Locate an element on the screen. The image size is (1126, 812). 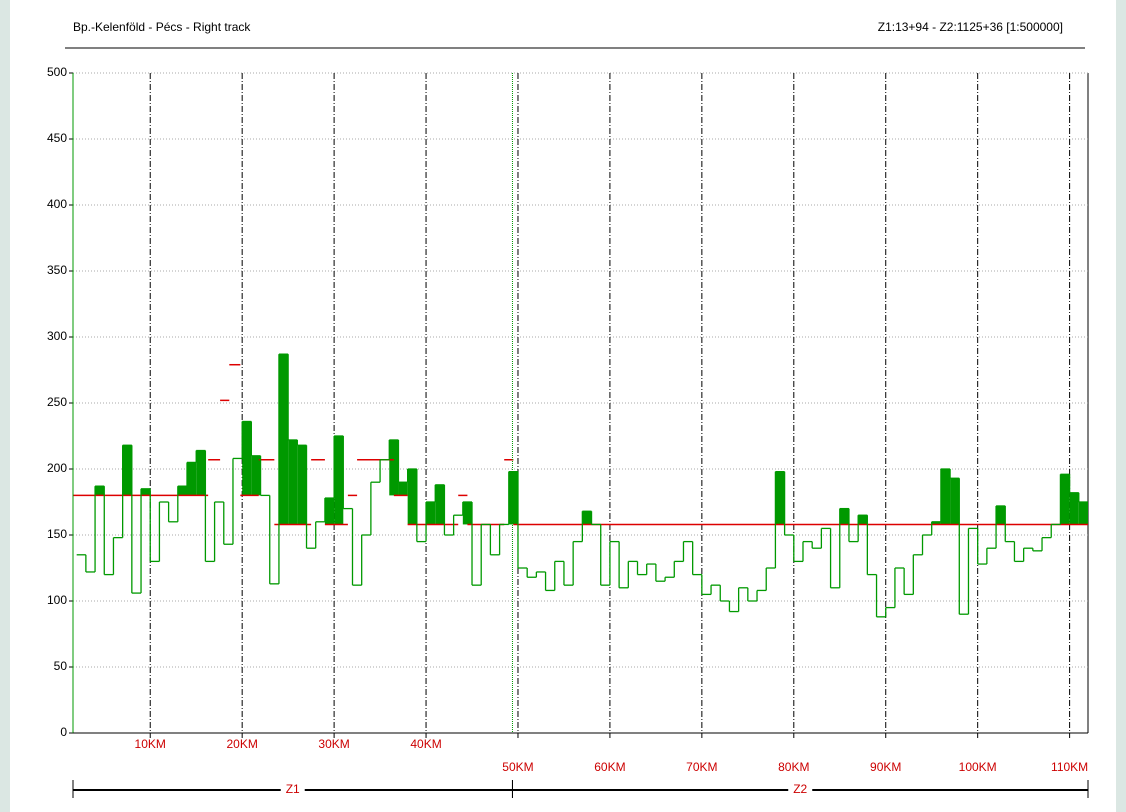
x-tick-label: 20KM is located at coordinates (241, 744).